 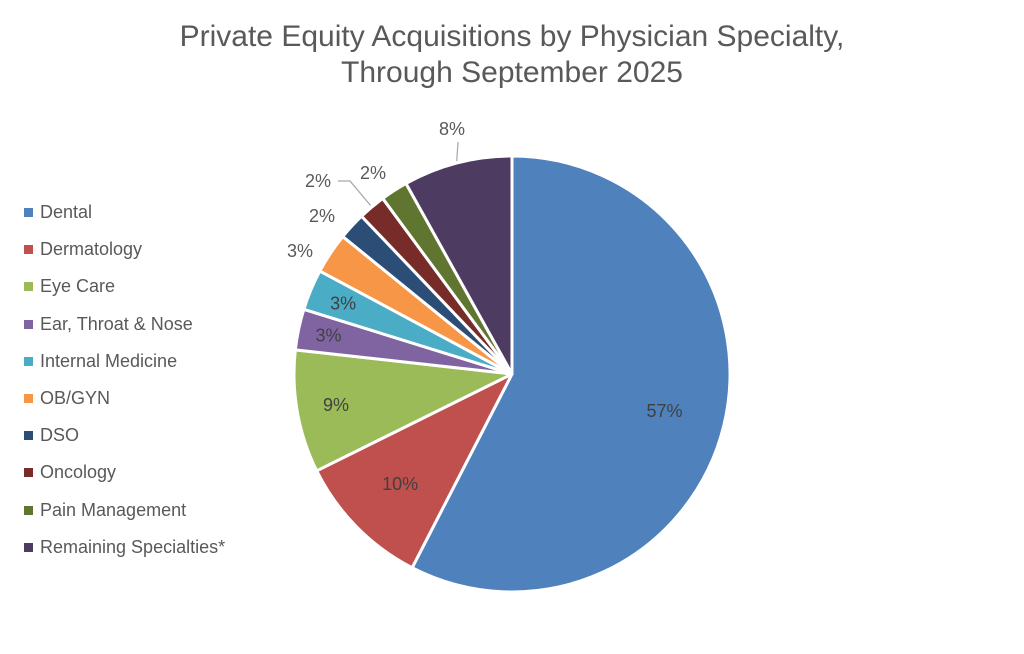 What do you see at coordinates (124, 435) in the screenshot?
I see `legend-item-dso: DSO` at bounding box center [124, 435].